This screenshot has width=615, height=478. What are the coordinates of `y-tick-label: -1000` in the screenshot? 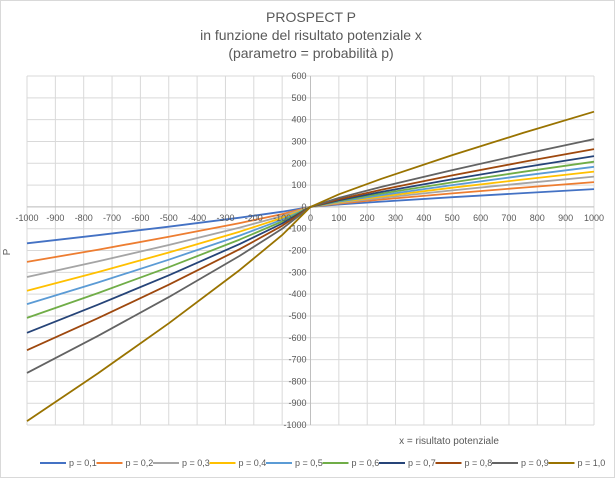 It's located at (294, 425).